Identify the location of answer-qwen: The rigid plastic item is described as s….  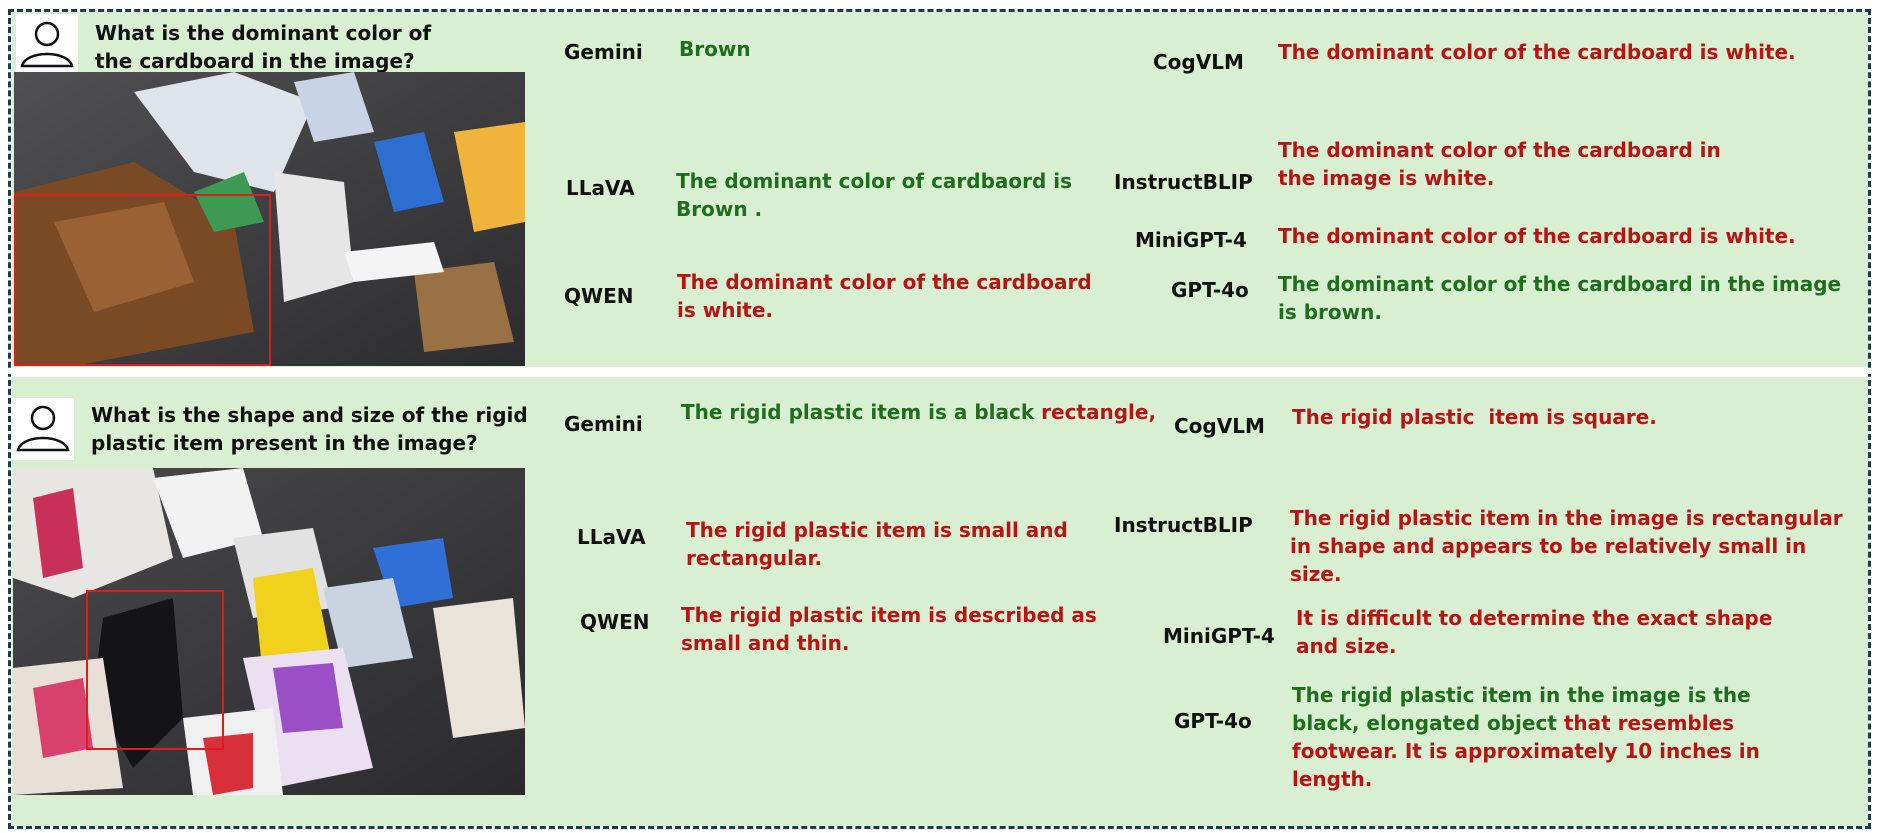
(889, 629).